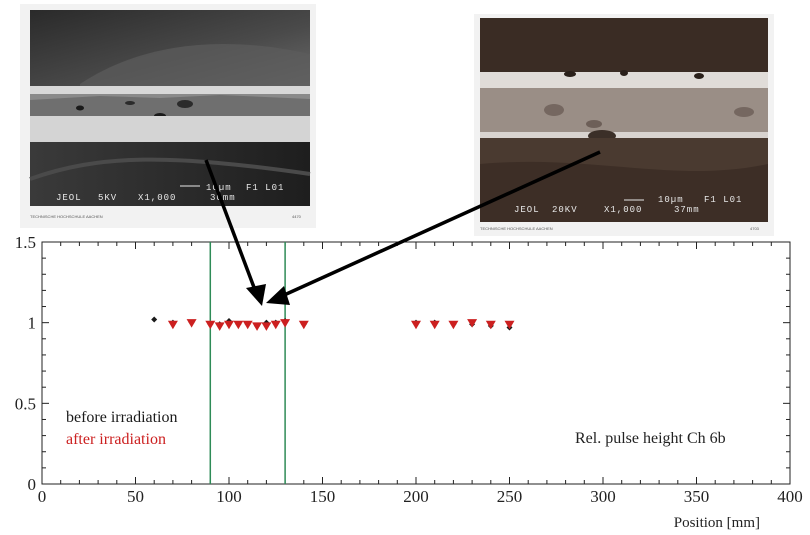  What do you see at coordinates (333, 323) in the screenshot?
I see `data-markers` at bounding box center [333, 323].